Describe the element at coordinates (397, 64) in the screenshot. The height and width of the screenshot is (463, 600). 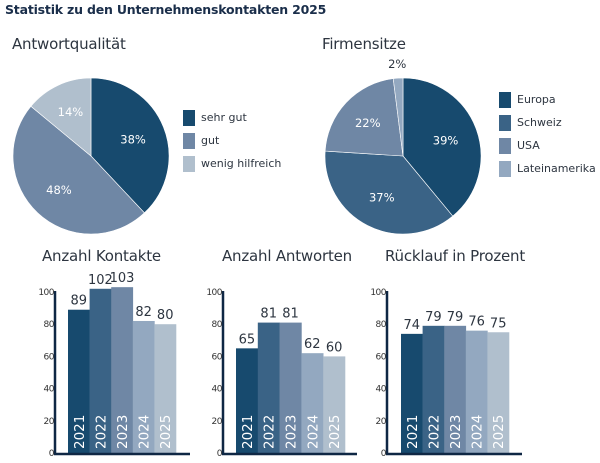
I see `pie-location-slice-label: 2%` at that location.